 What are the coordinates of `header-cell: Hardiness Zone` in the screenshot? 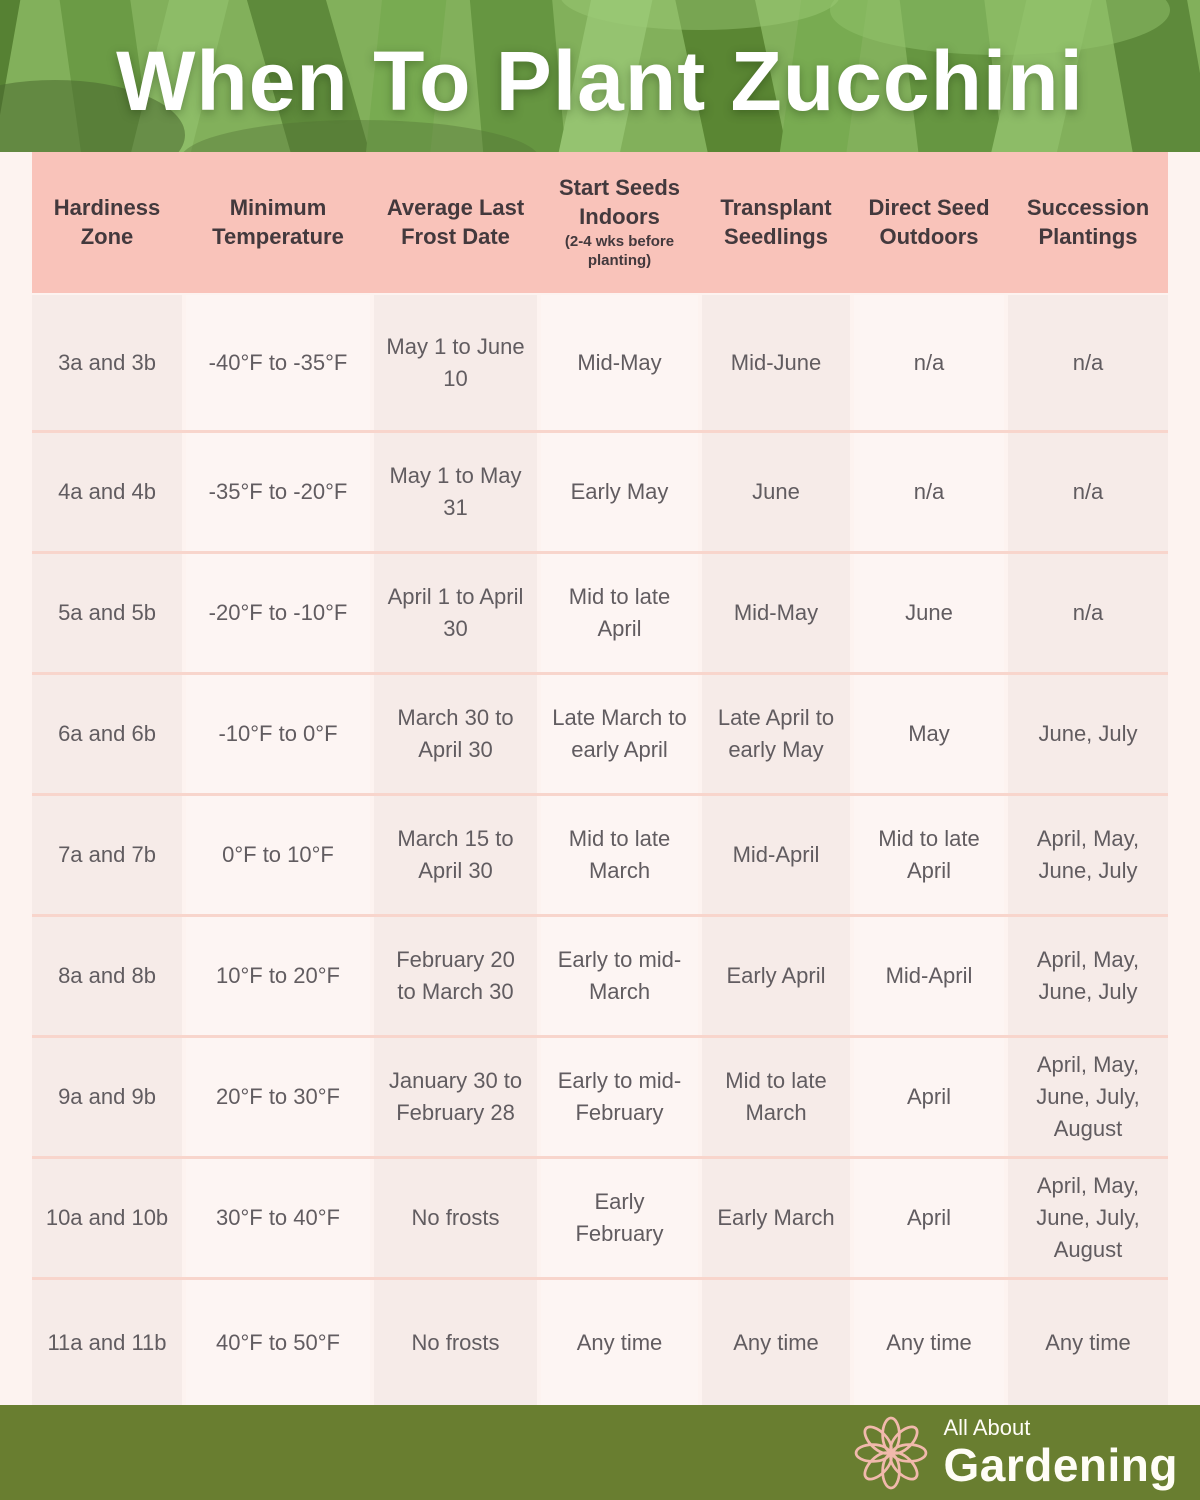 It's located at (107, 222).